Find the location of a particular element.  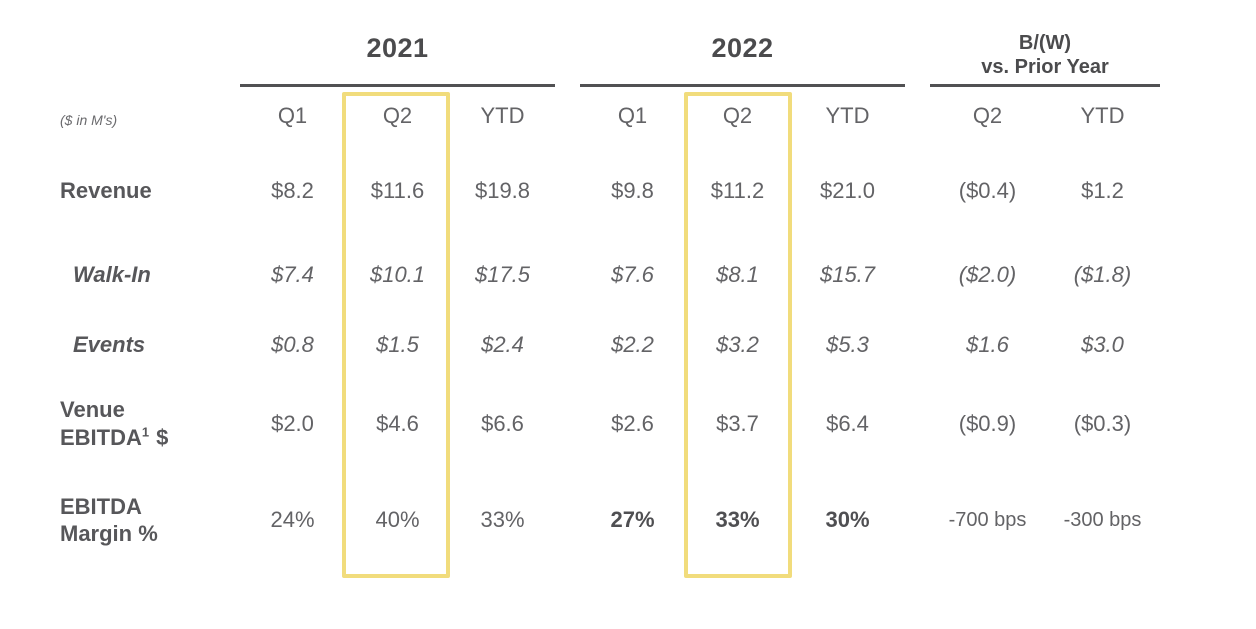

walkin-bw-ytd: ($1.8) is located at coordinates (1102, 274).